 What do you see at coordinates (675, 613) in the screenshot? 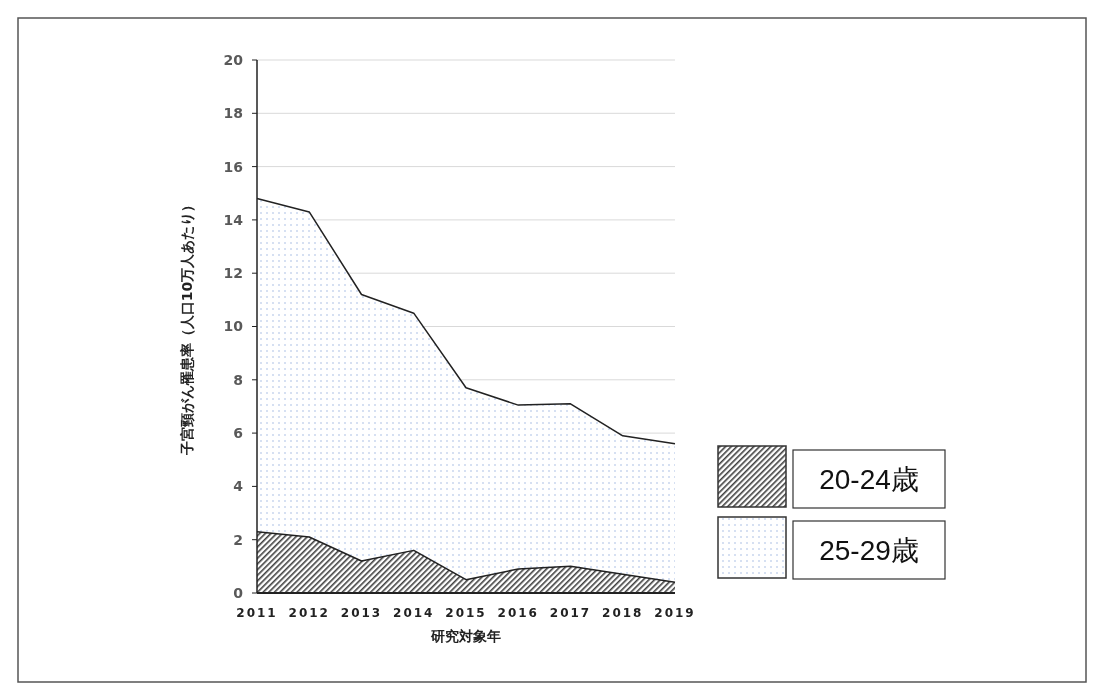
I see `x-tick-label: 2019` at bounding box center [675, 613].